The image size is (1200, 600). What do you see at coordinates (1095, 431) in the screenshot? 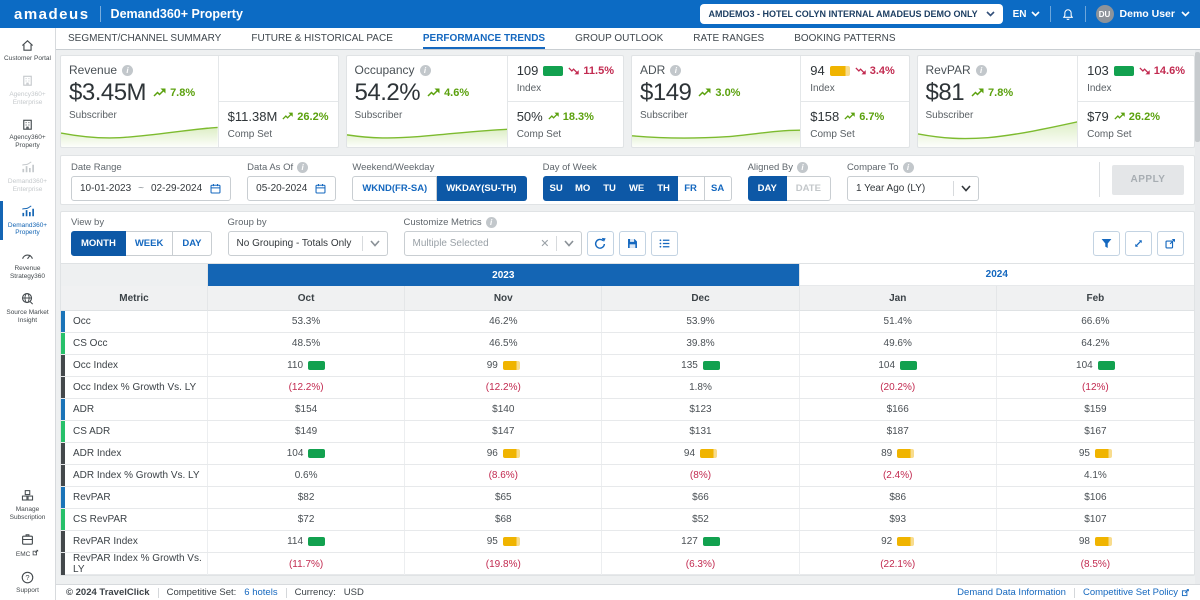
I see `metric-value: $167` at bounding box center [1095, 431].